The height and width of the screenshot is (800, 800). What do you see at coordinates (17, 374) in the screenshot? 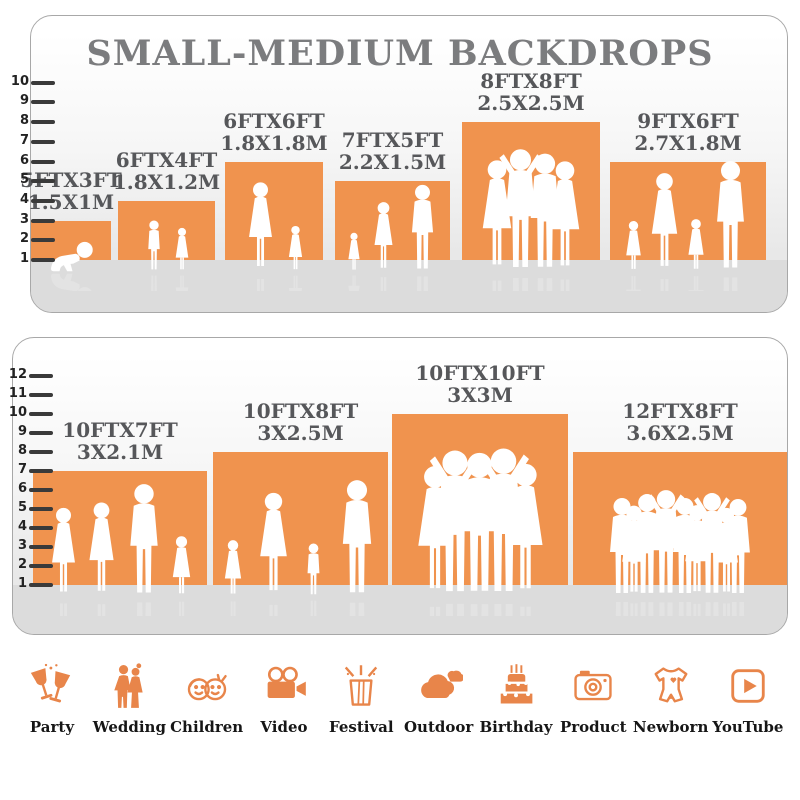
I see `axis-tick-label: 12` at bounding box center [17, 374].